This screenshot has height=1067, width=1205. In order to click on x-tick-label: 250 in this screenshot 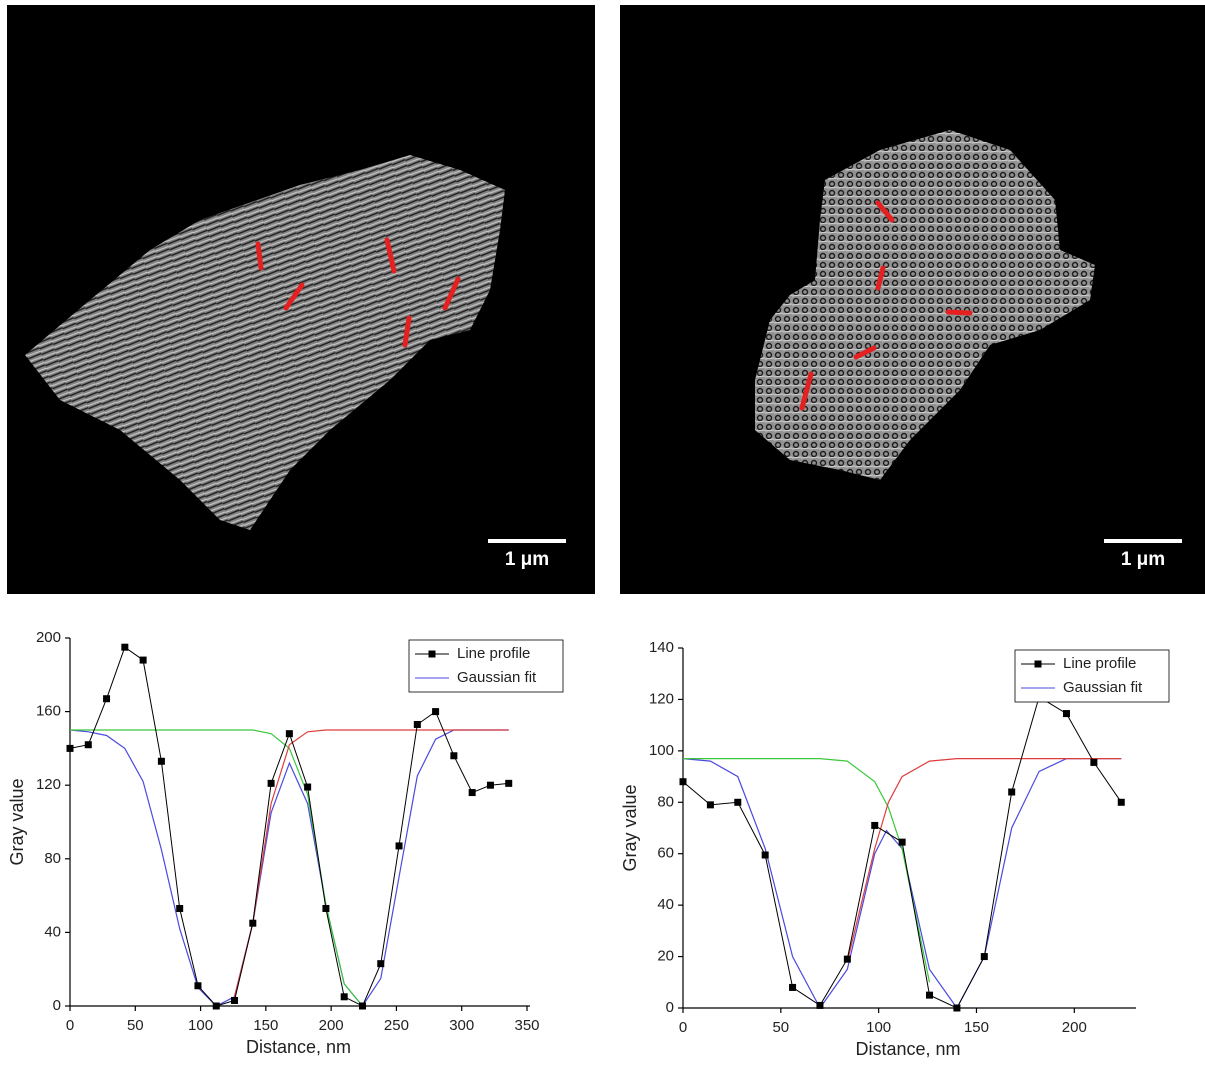, I will do `click(396, 1025)`.